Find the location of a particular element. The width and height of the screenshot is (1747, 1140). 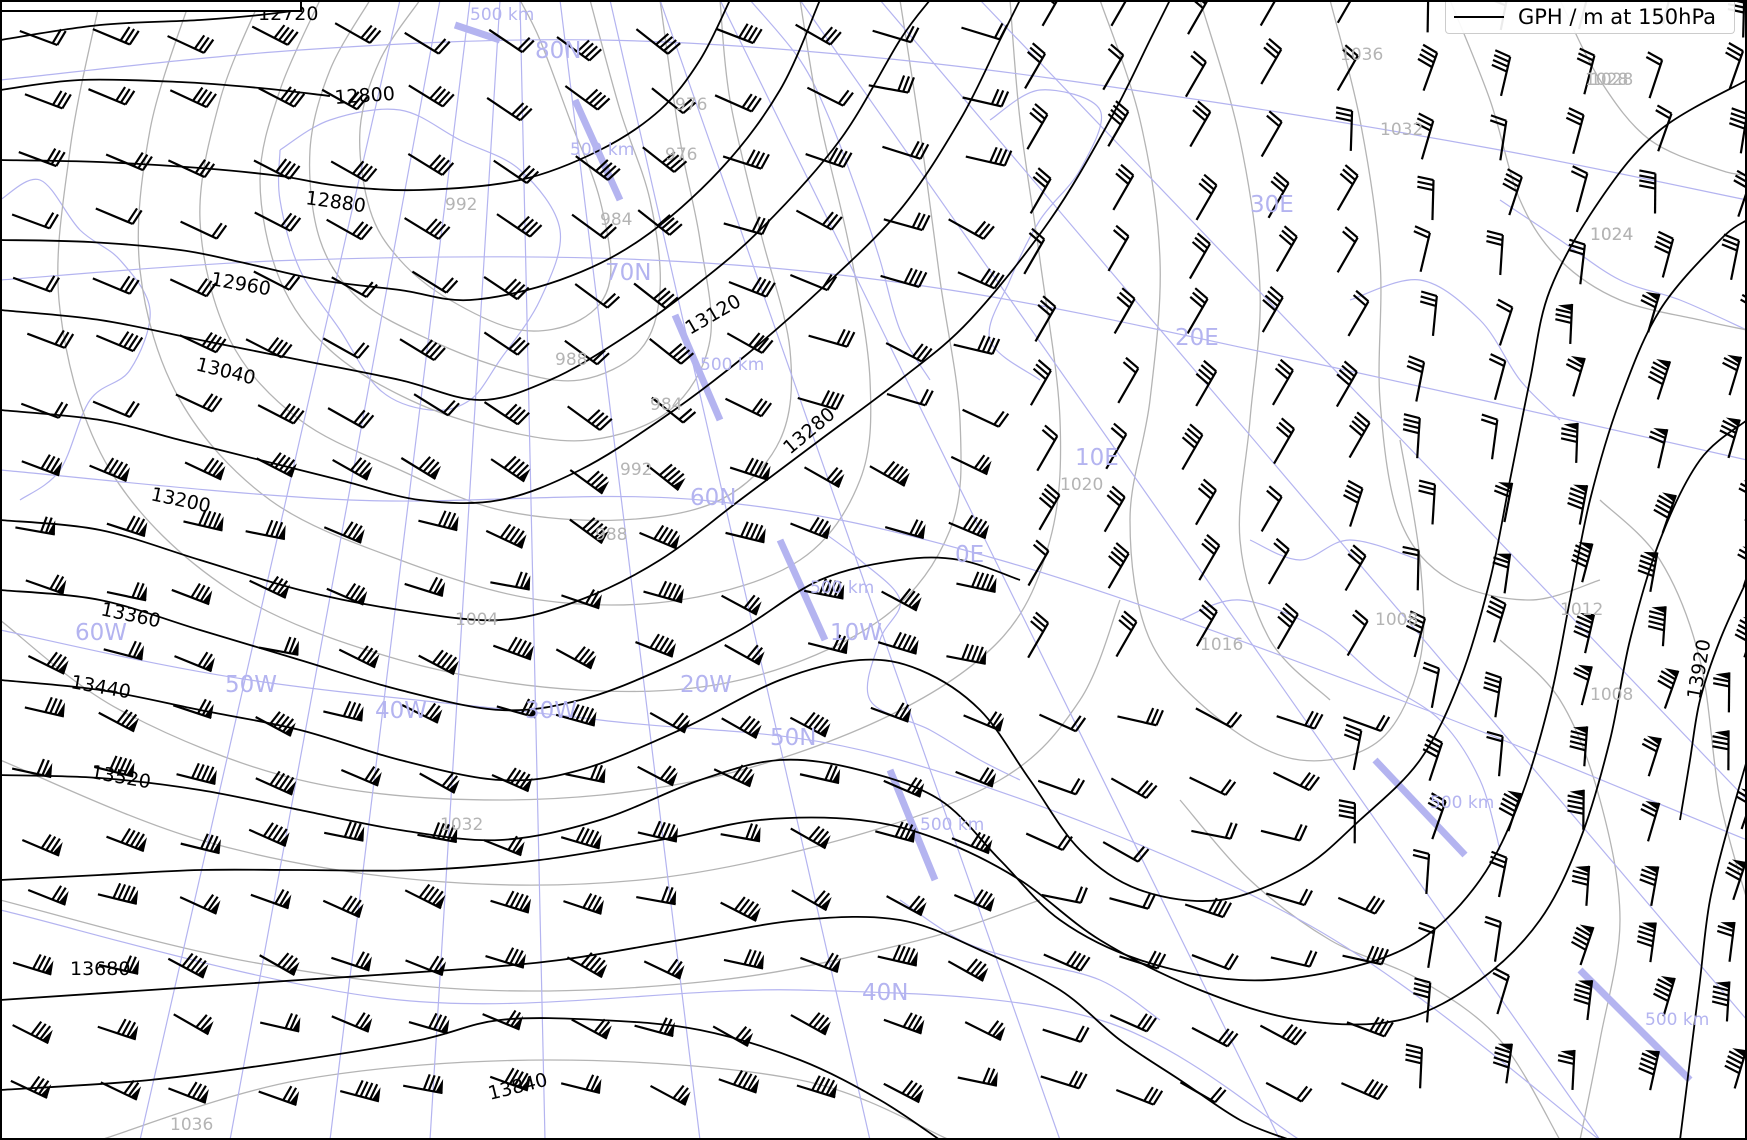

graticule-label: 50W is located at coordinates (251, 685).